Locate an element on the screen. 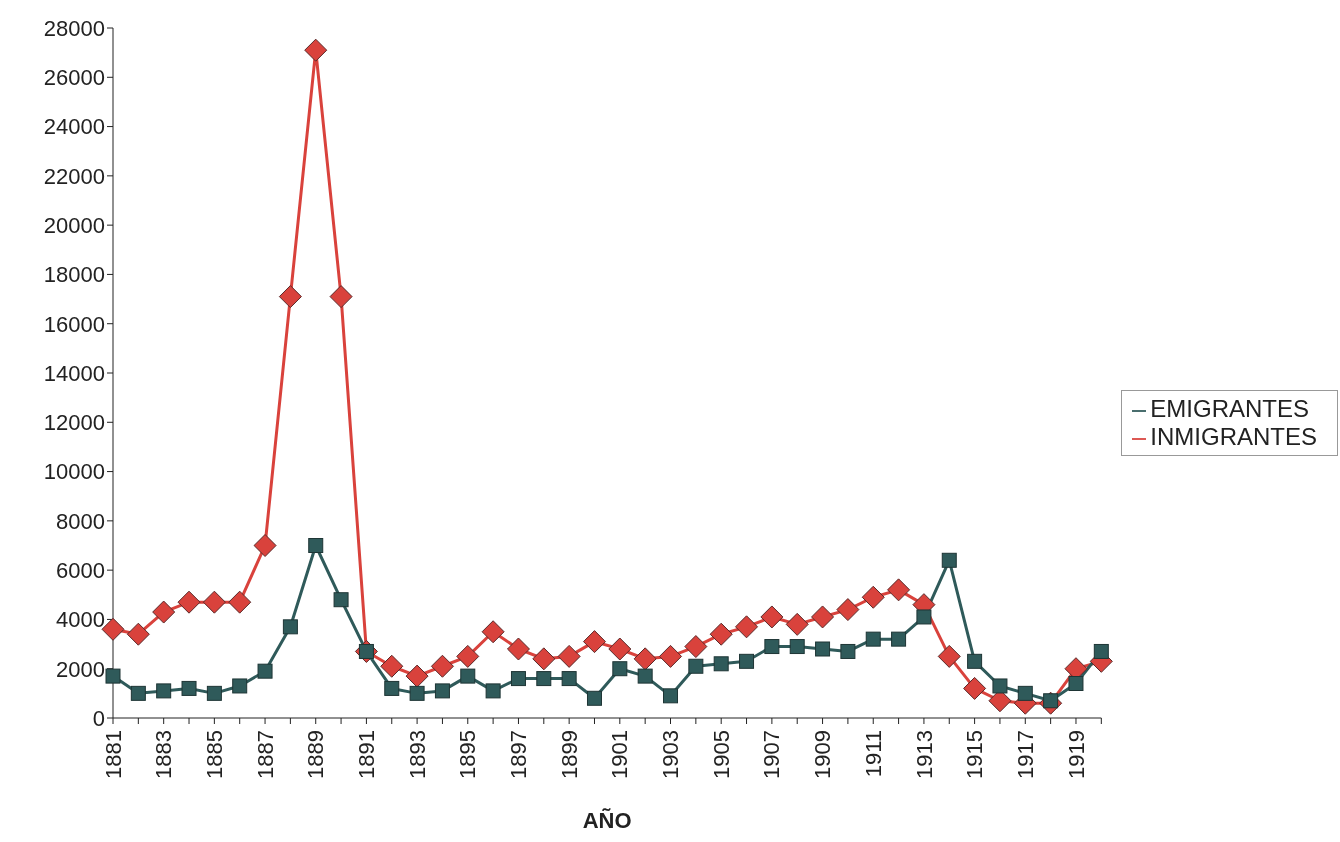 The image size is (1340, 842). x-tick-label: 1883 is located at coordinates (164, 754).